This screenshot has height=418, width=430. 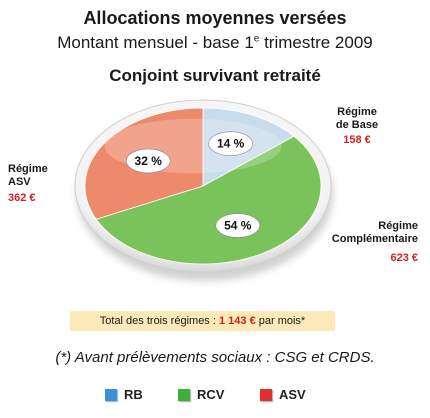 I want to click on pct-label-rb: 14 %, so click(x=230, y=143).